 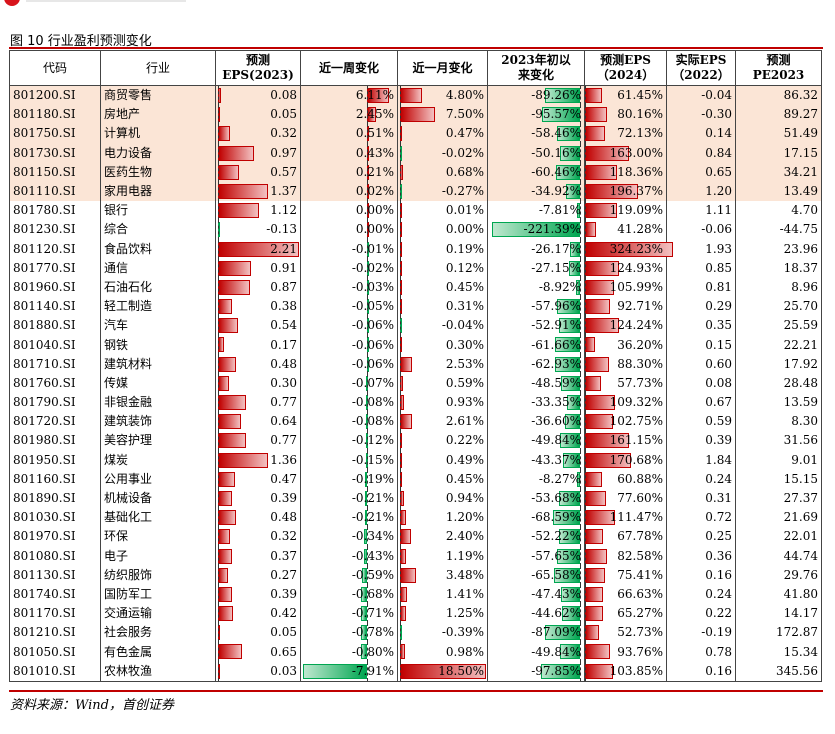 What do you see at coordinates (536, 287) in the screenshot?
I see `cell-ytd: -8.92%` at bounding box center [536, 287].